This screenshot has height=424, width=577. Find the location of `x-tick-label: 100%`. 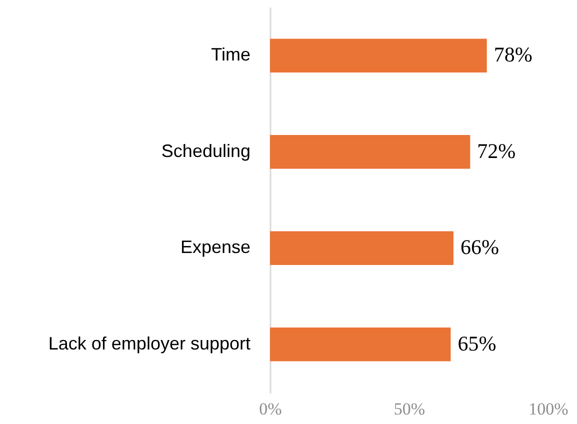

x-tick-label: 100% is located at coordinates (548, 409).